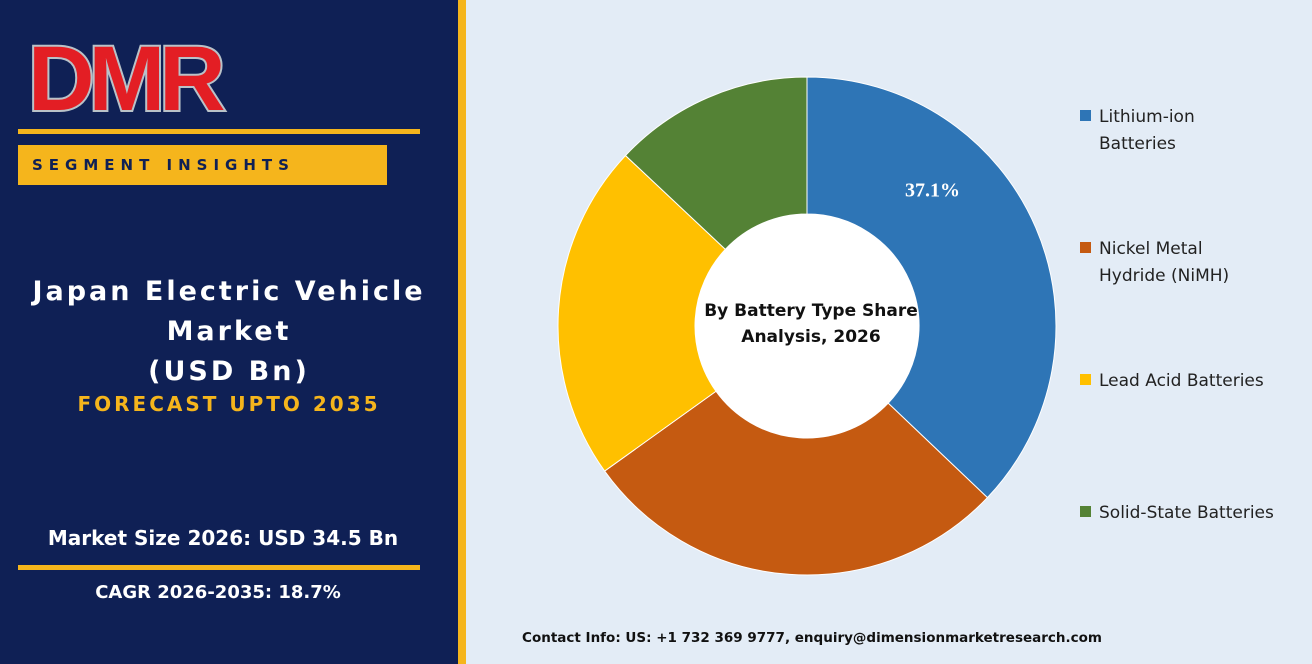 The height and width of the screenshot is (664, 1312). I want to click on legend-label-1: Lithium-ion Batteries, so click(1147, 130).